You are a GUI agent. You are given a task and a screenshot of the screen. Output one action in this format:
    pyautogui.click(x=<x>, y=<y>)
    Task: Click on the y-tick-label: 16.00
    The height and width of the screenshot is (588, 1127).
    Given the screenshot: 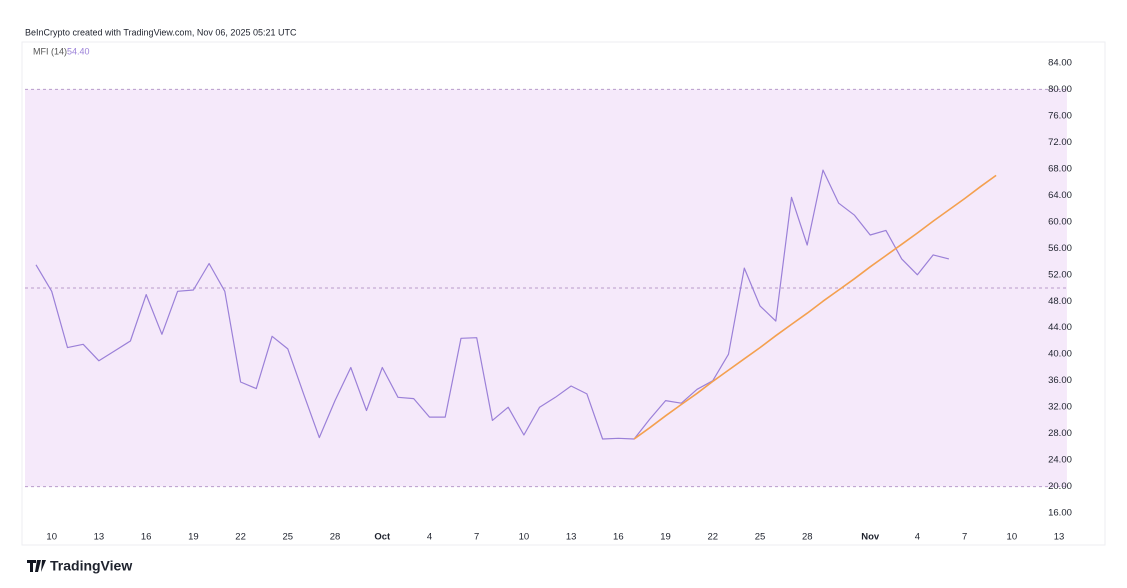 What is the action you would take?
    pyautogui.click(x=1060, y=513)
    